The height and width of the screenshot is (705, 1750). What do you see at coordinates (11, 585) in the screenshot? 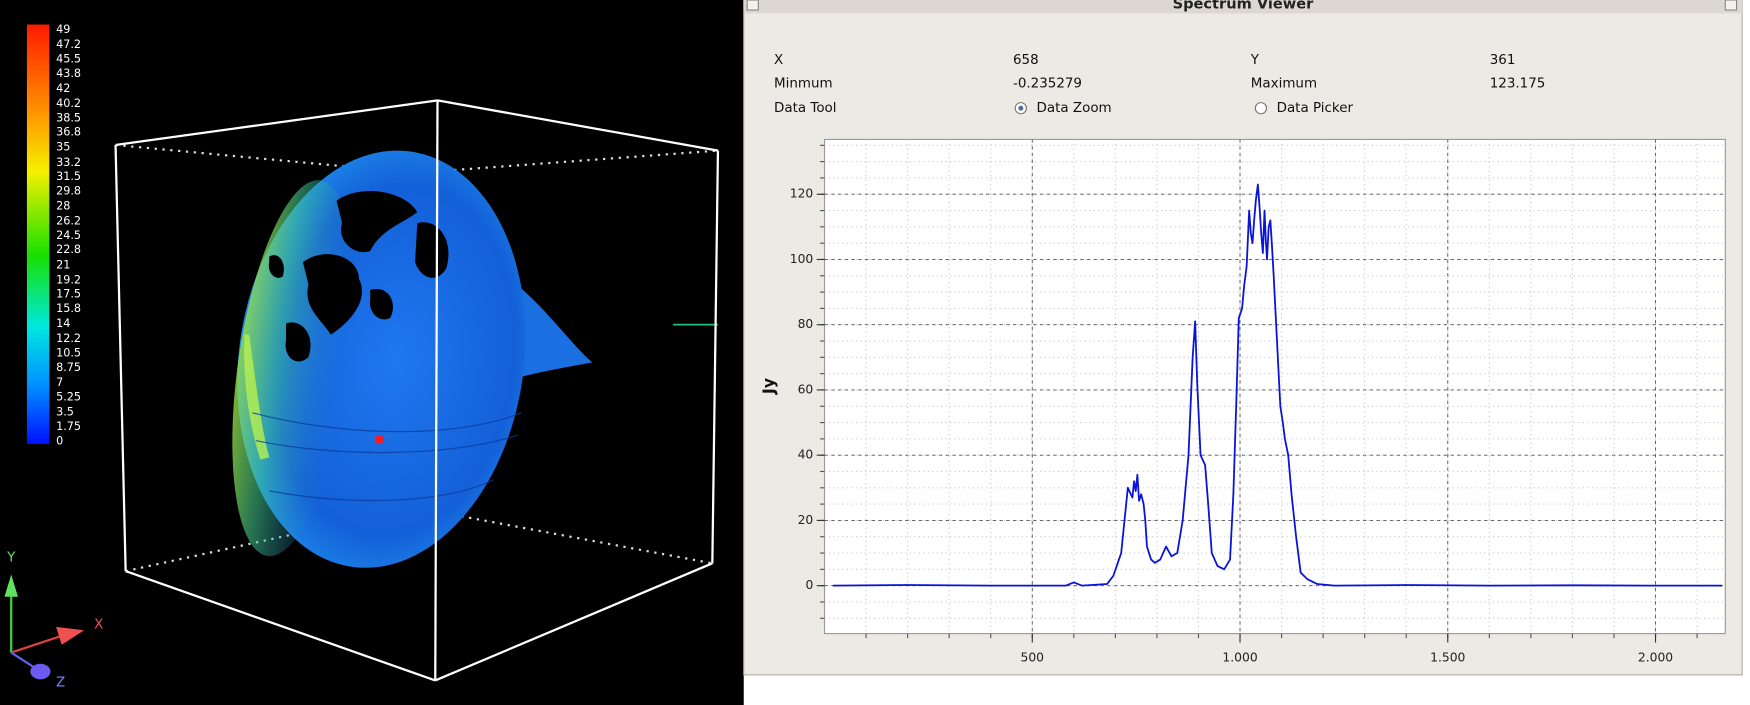
I see `y-axis-cone` at bounding box center [11, 585].